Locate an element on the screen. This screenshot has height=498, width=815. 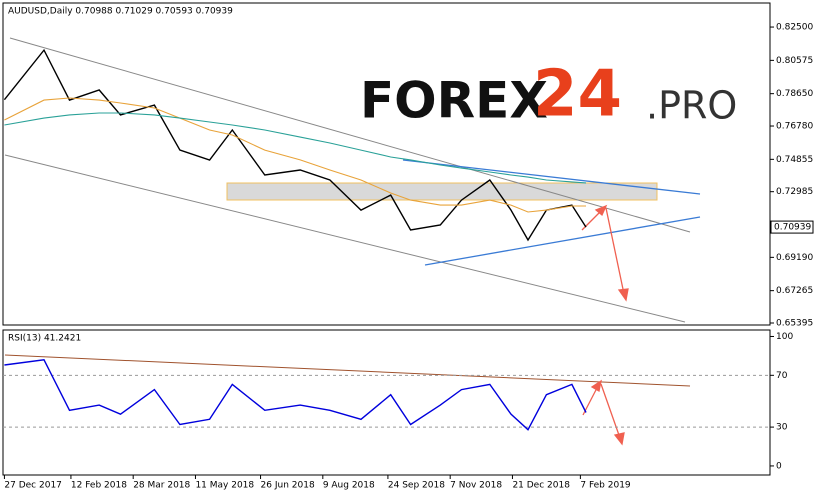
x-tick-label: 12 Feb 2018 is located at coordinates (99, 486).